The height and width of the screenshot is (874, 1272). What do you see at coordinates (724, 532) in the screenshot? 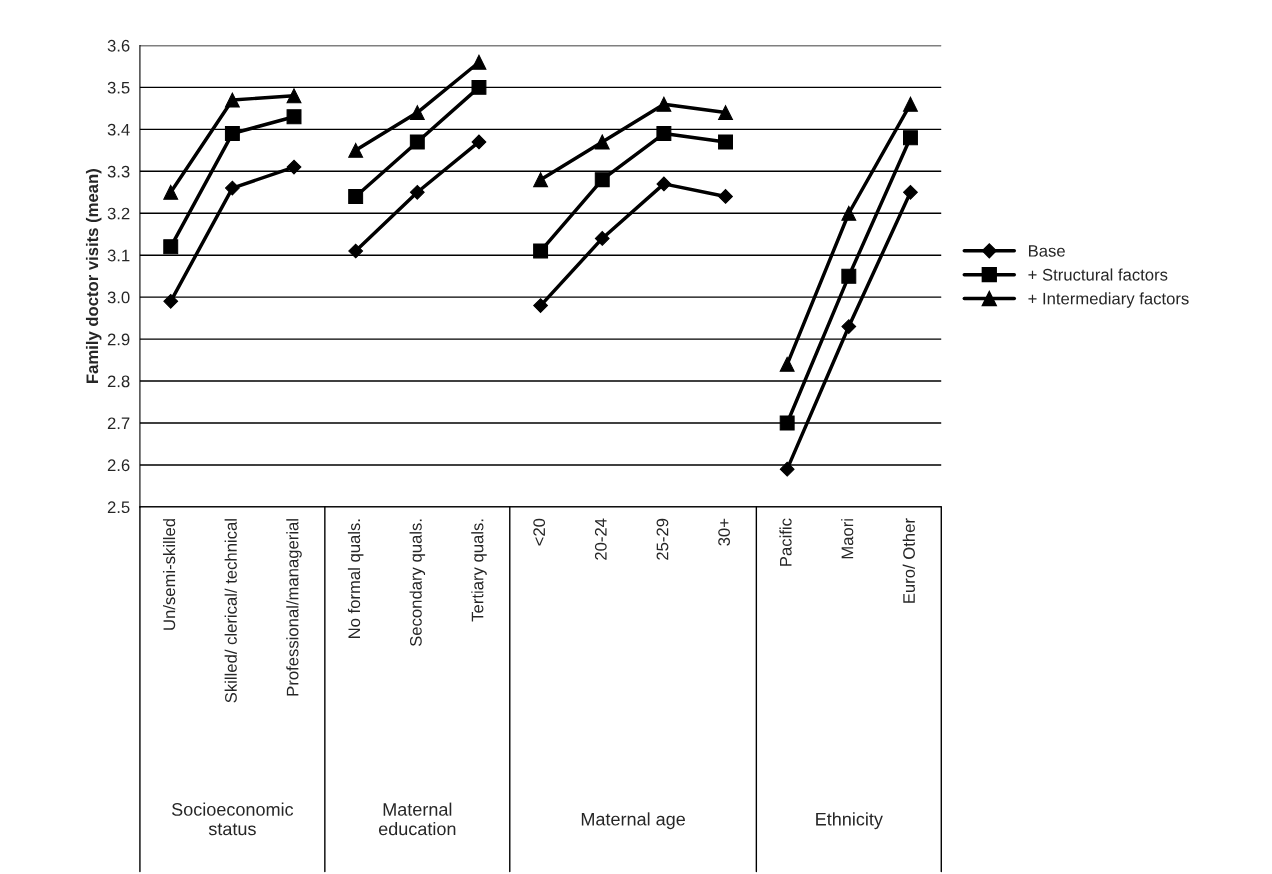
I see `x-tick-label: 30+` at bounding box center [724, 532].